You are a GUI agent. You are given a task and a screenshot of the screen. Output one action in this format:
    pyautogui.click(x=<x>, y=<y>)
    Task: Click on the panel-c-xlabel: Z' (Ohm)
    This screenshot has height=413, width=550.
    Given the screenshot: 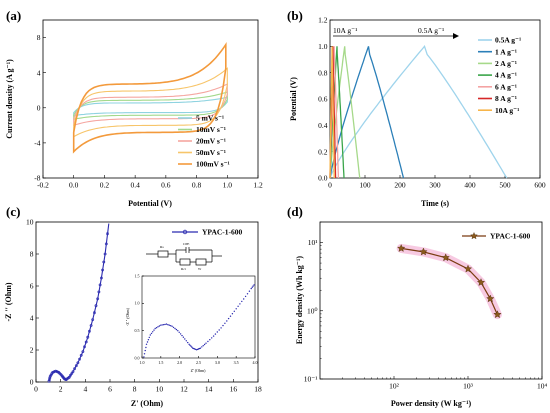 What is the action you would take?
    pyautogui.click(x=147, y=403)
    